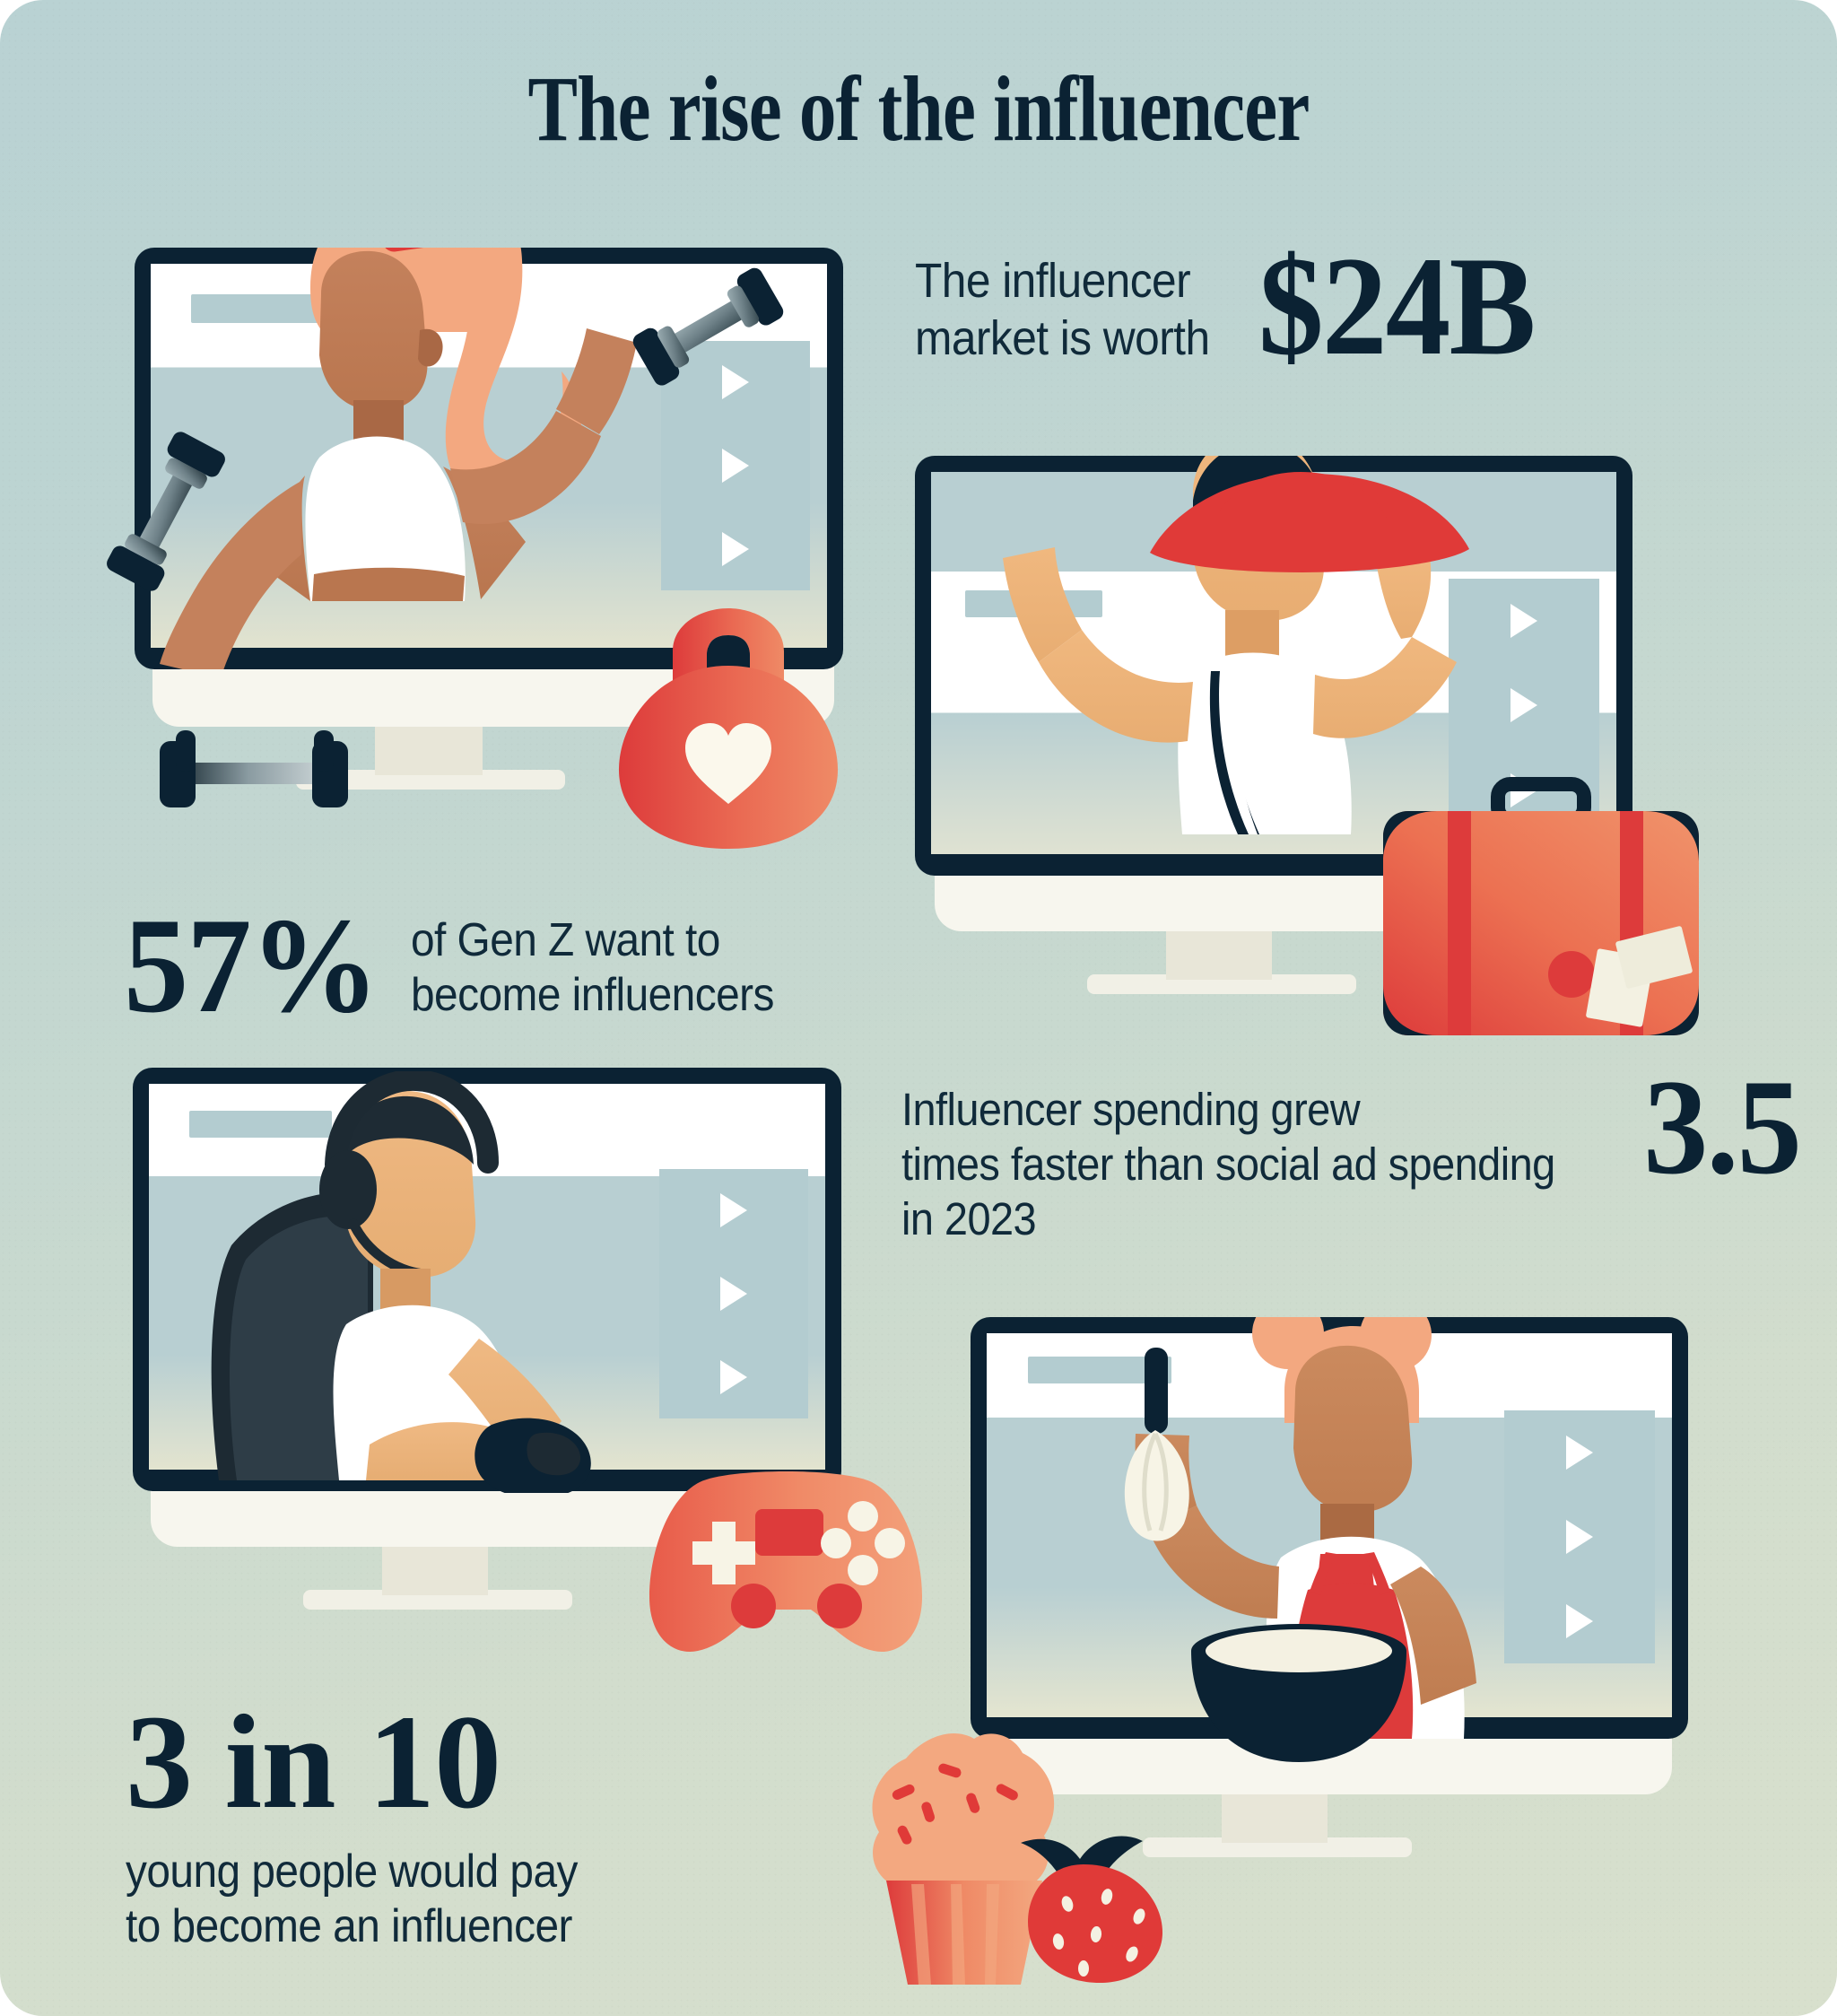 This screenshot has width=1837, height=2016. I want to click on fitness-influencer-figure, so click(399, 458).